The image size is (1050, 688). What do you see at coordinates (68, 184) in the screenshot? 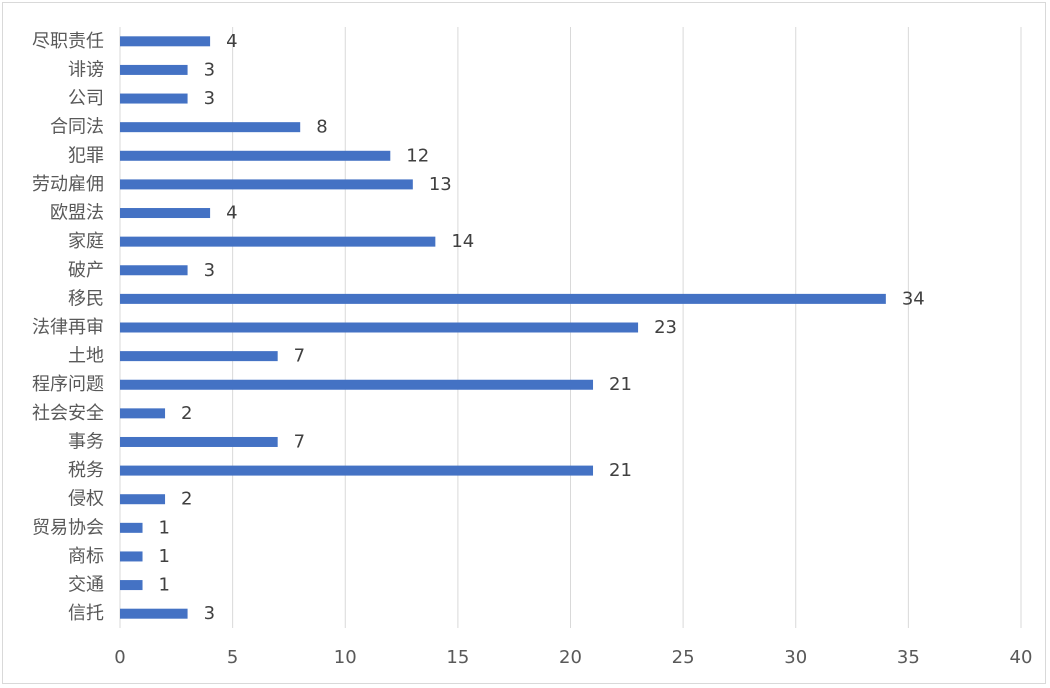
I see `category-label: 劳动雇佣` at bounding box center [68, 184].